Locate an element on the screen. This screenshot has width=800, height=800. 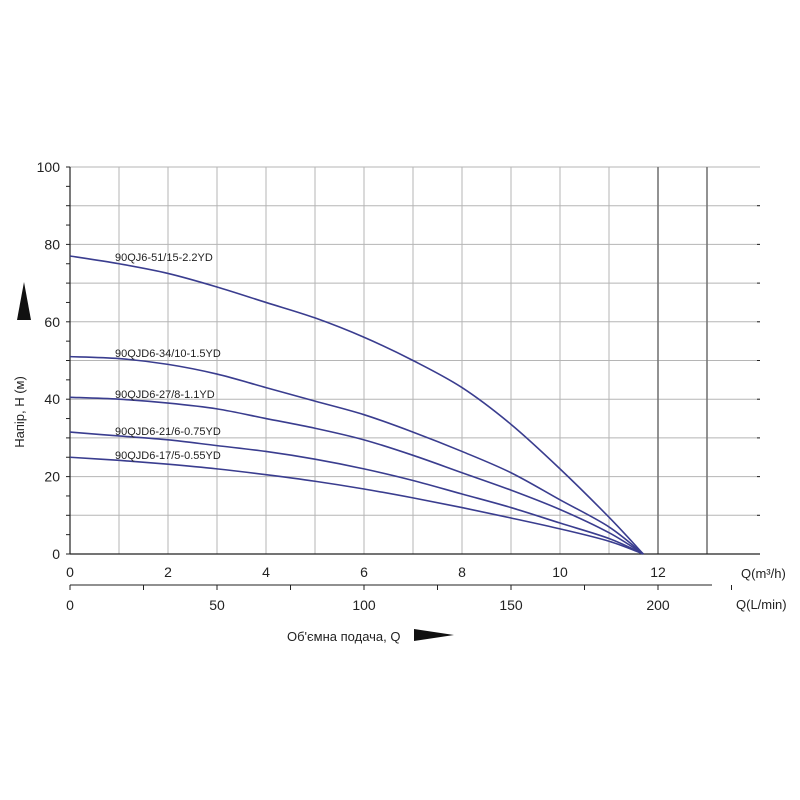
x-tick-label: 6 is located at coordinates (364, 572).